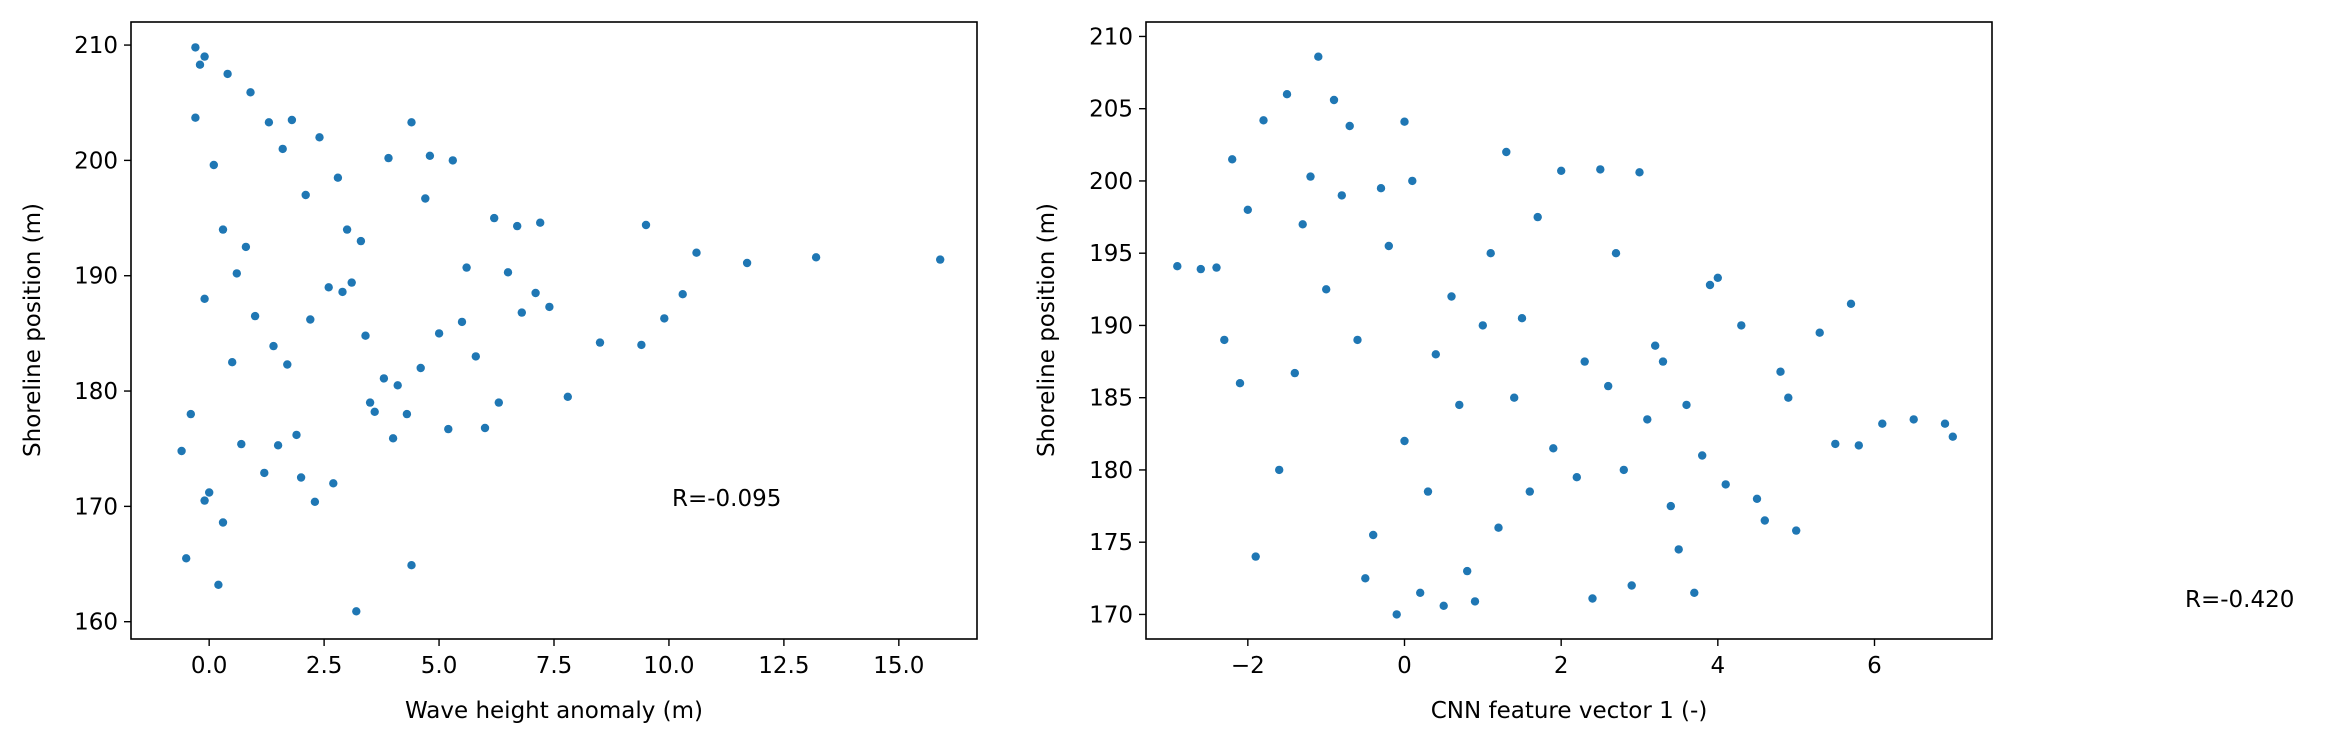  What do you see at coordinates (1718, 666) in the screenshot?
I see `right-x-tick-label: 4` at bounding box center [1718, 666].